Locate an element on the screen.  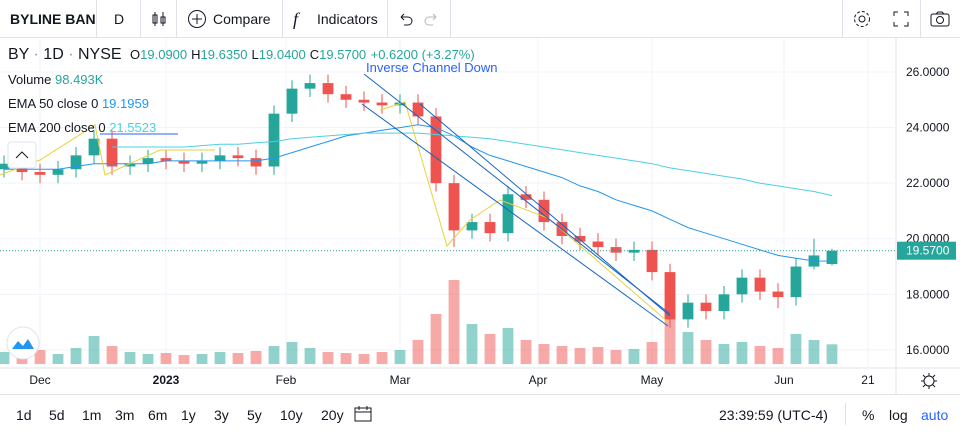
interval-button: D is located at coordinates (119, 19).